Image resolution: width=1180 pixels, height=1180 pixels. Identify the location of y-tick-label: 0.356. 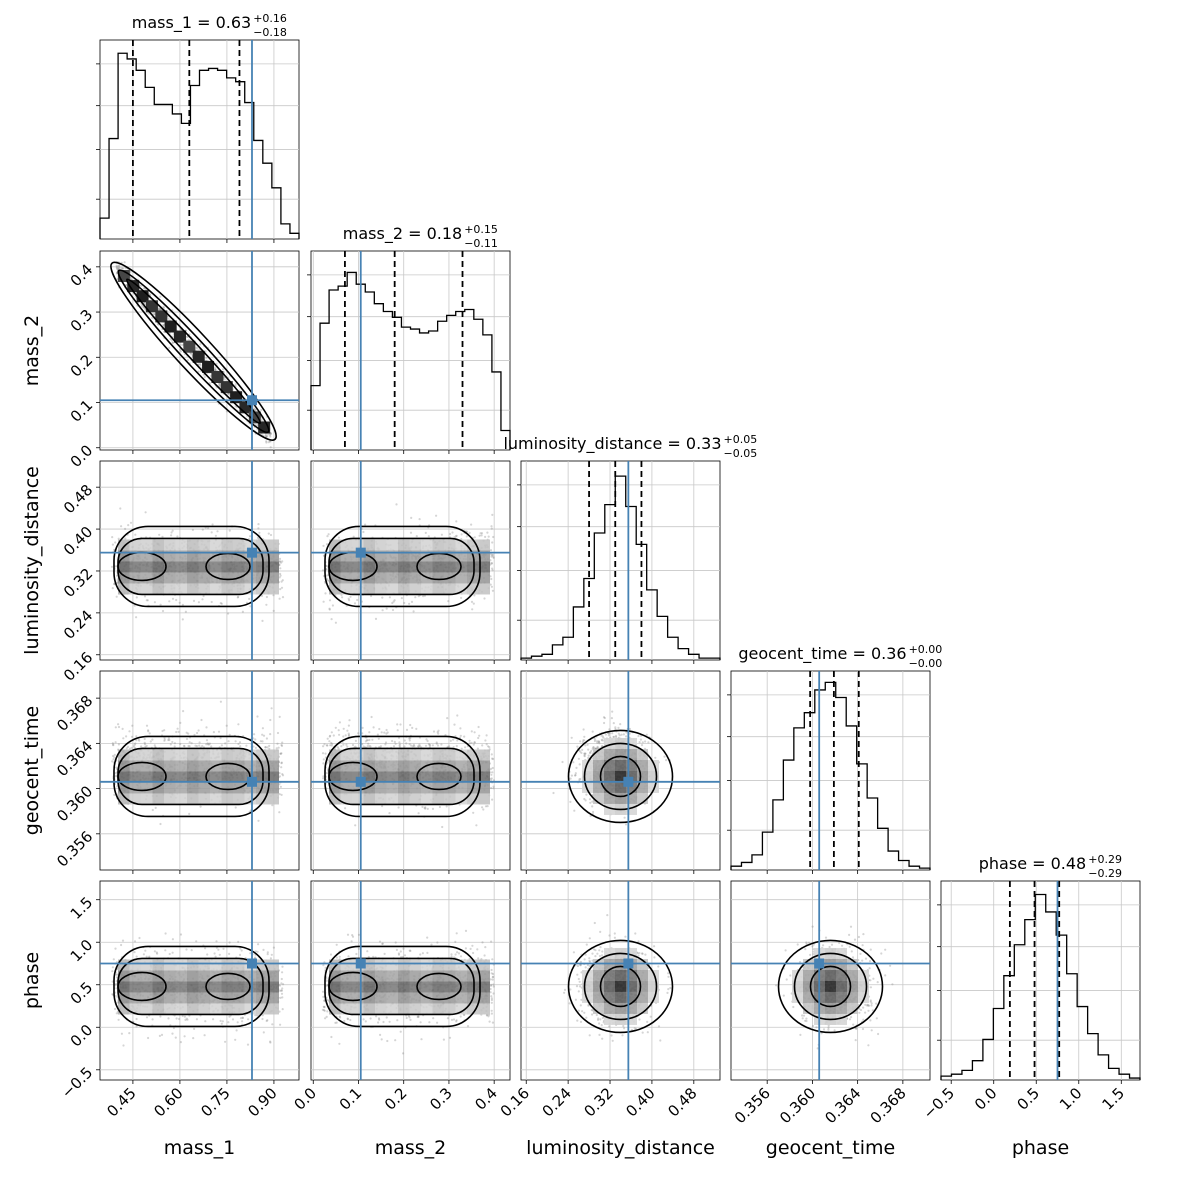
(74, 848).